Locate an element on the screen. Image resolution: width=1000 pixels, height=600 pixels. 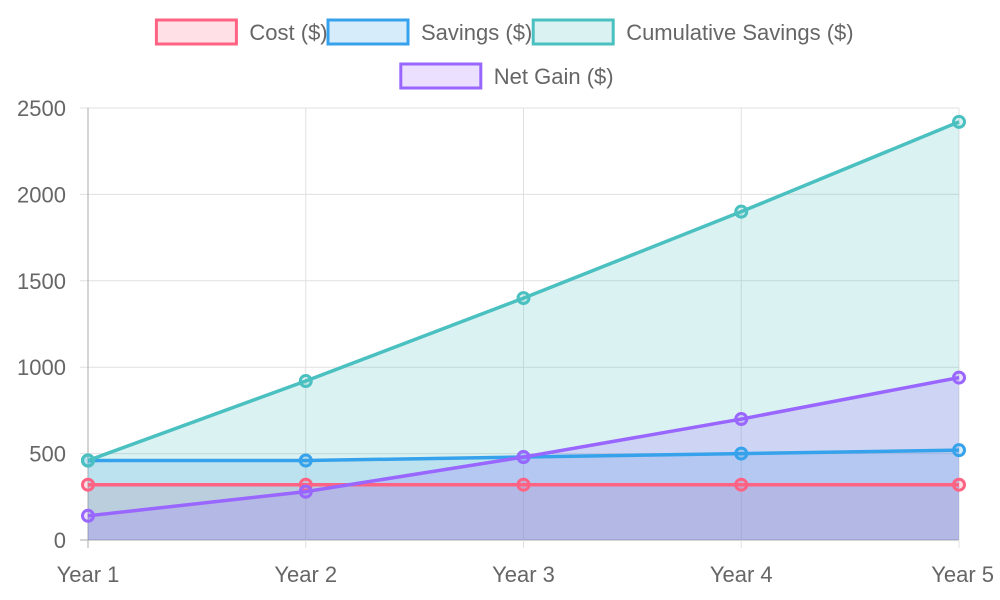
y-tick-label: 1500 is located at coordinates (41, 281).